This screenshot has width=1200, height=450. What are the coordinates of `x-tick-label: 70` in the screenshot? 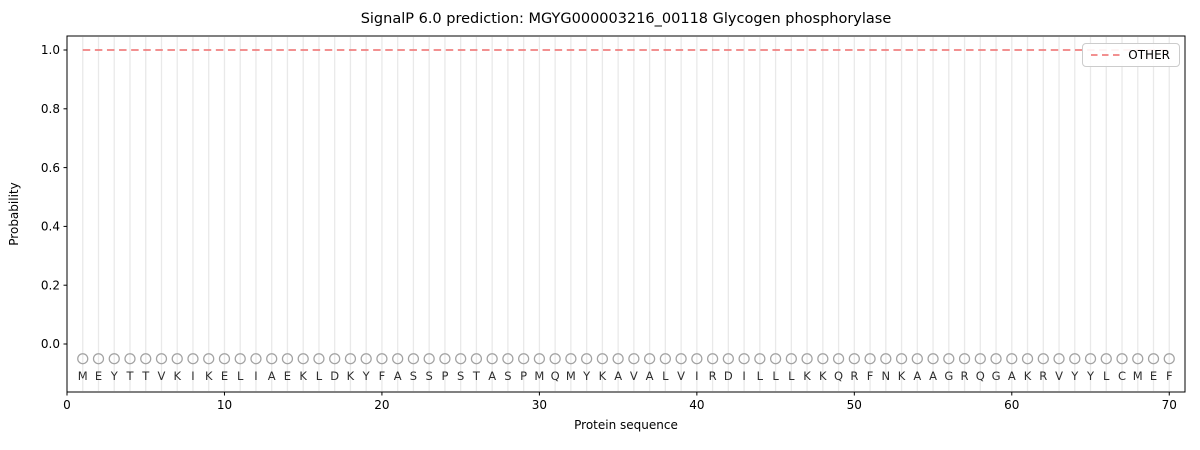 It's located at (1169, 405).